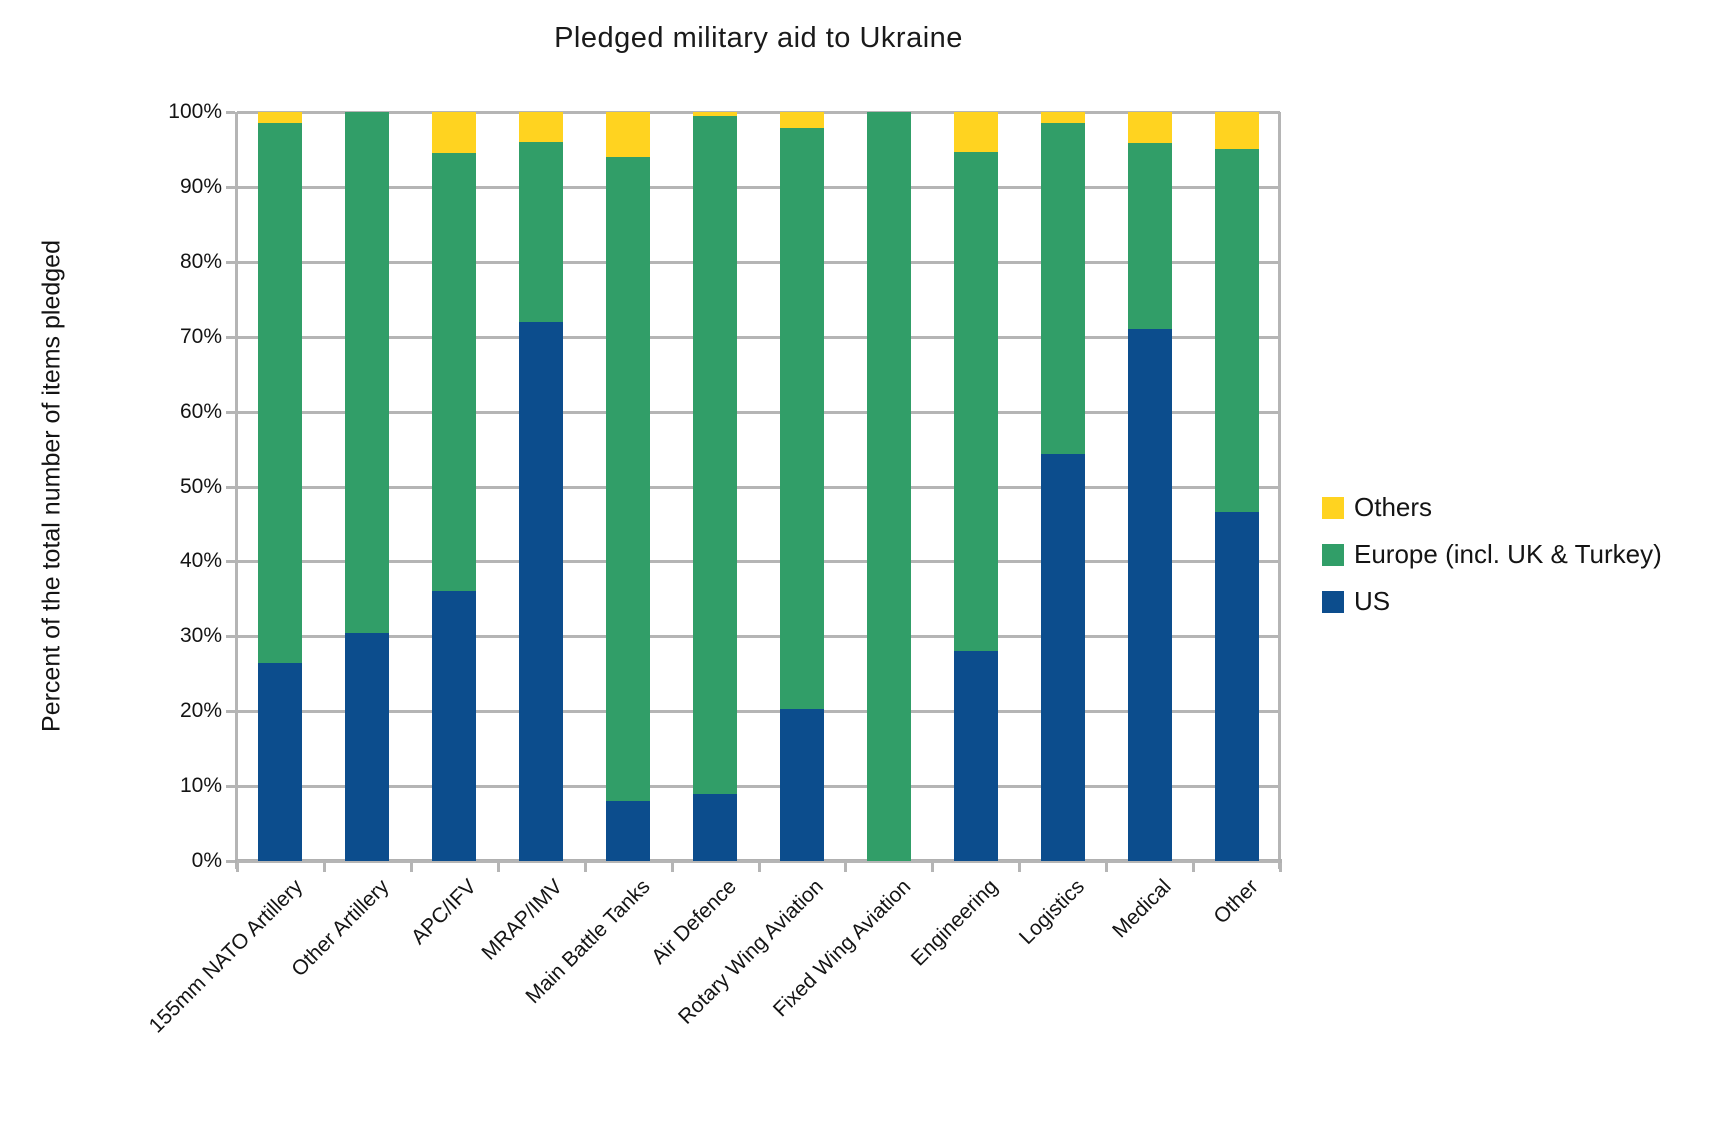  Describe the element at coordinates (200, 711) in the screenshot. I see `y-tick-label: 20%` at that location.